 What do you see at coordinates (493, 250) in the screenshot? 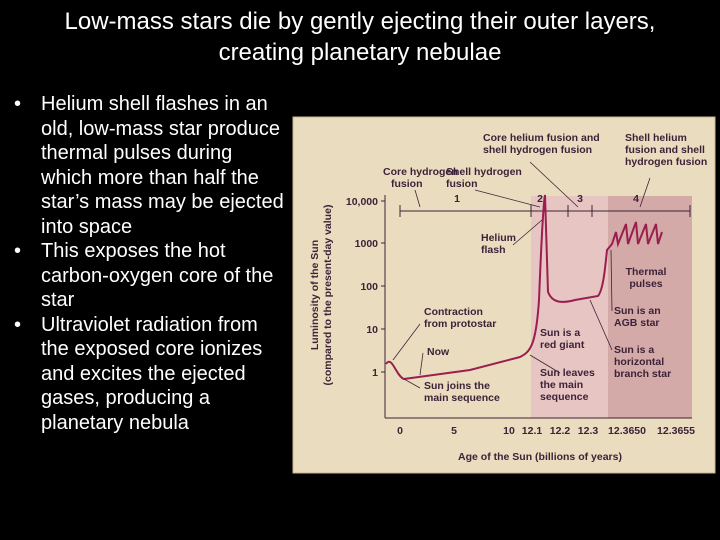
I see `annotation: flash` at bounding box center [493, 250].